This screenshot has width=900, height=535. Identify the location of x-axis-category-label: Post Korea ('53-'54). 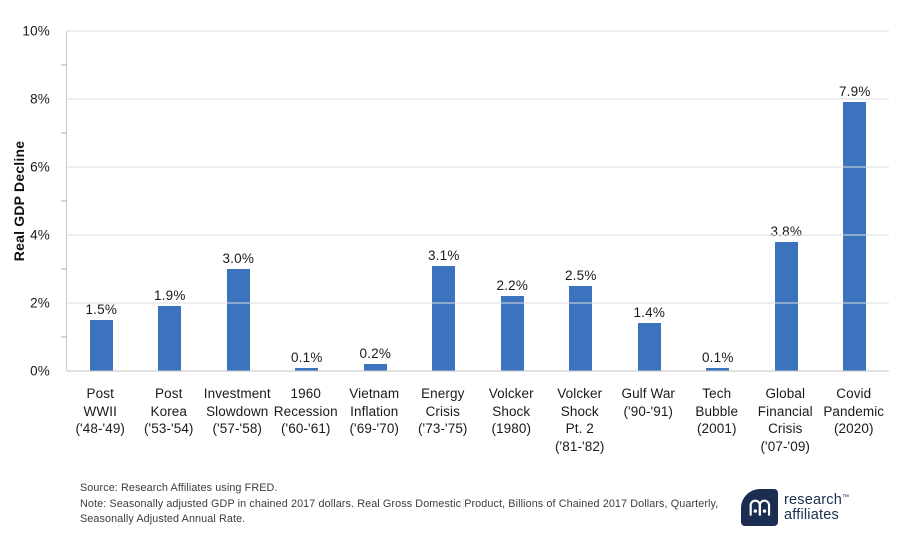
(168, 411).